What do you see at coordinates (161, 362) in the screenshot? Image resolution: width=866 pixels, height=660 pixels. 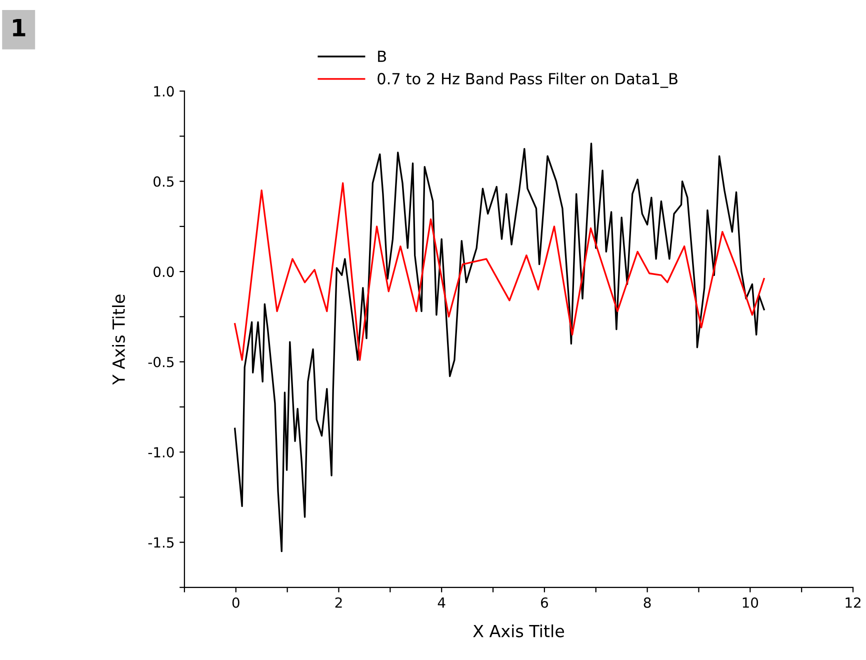 I see `y-tick-label: -0.5` at bounding box center [161, 362].